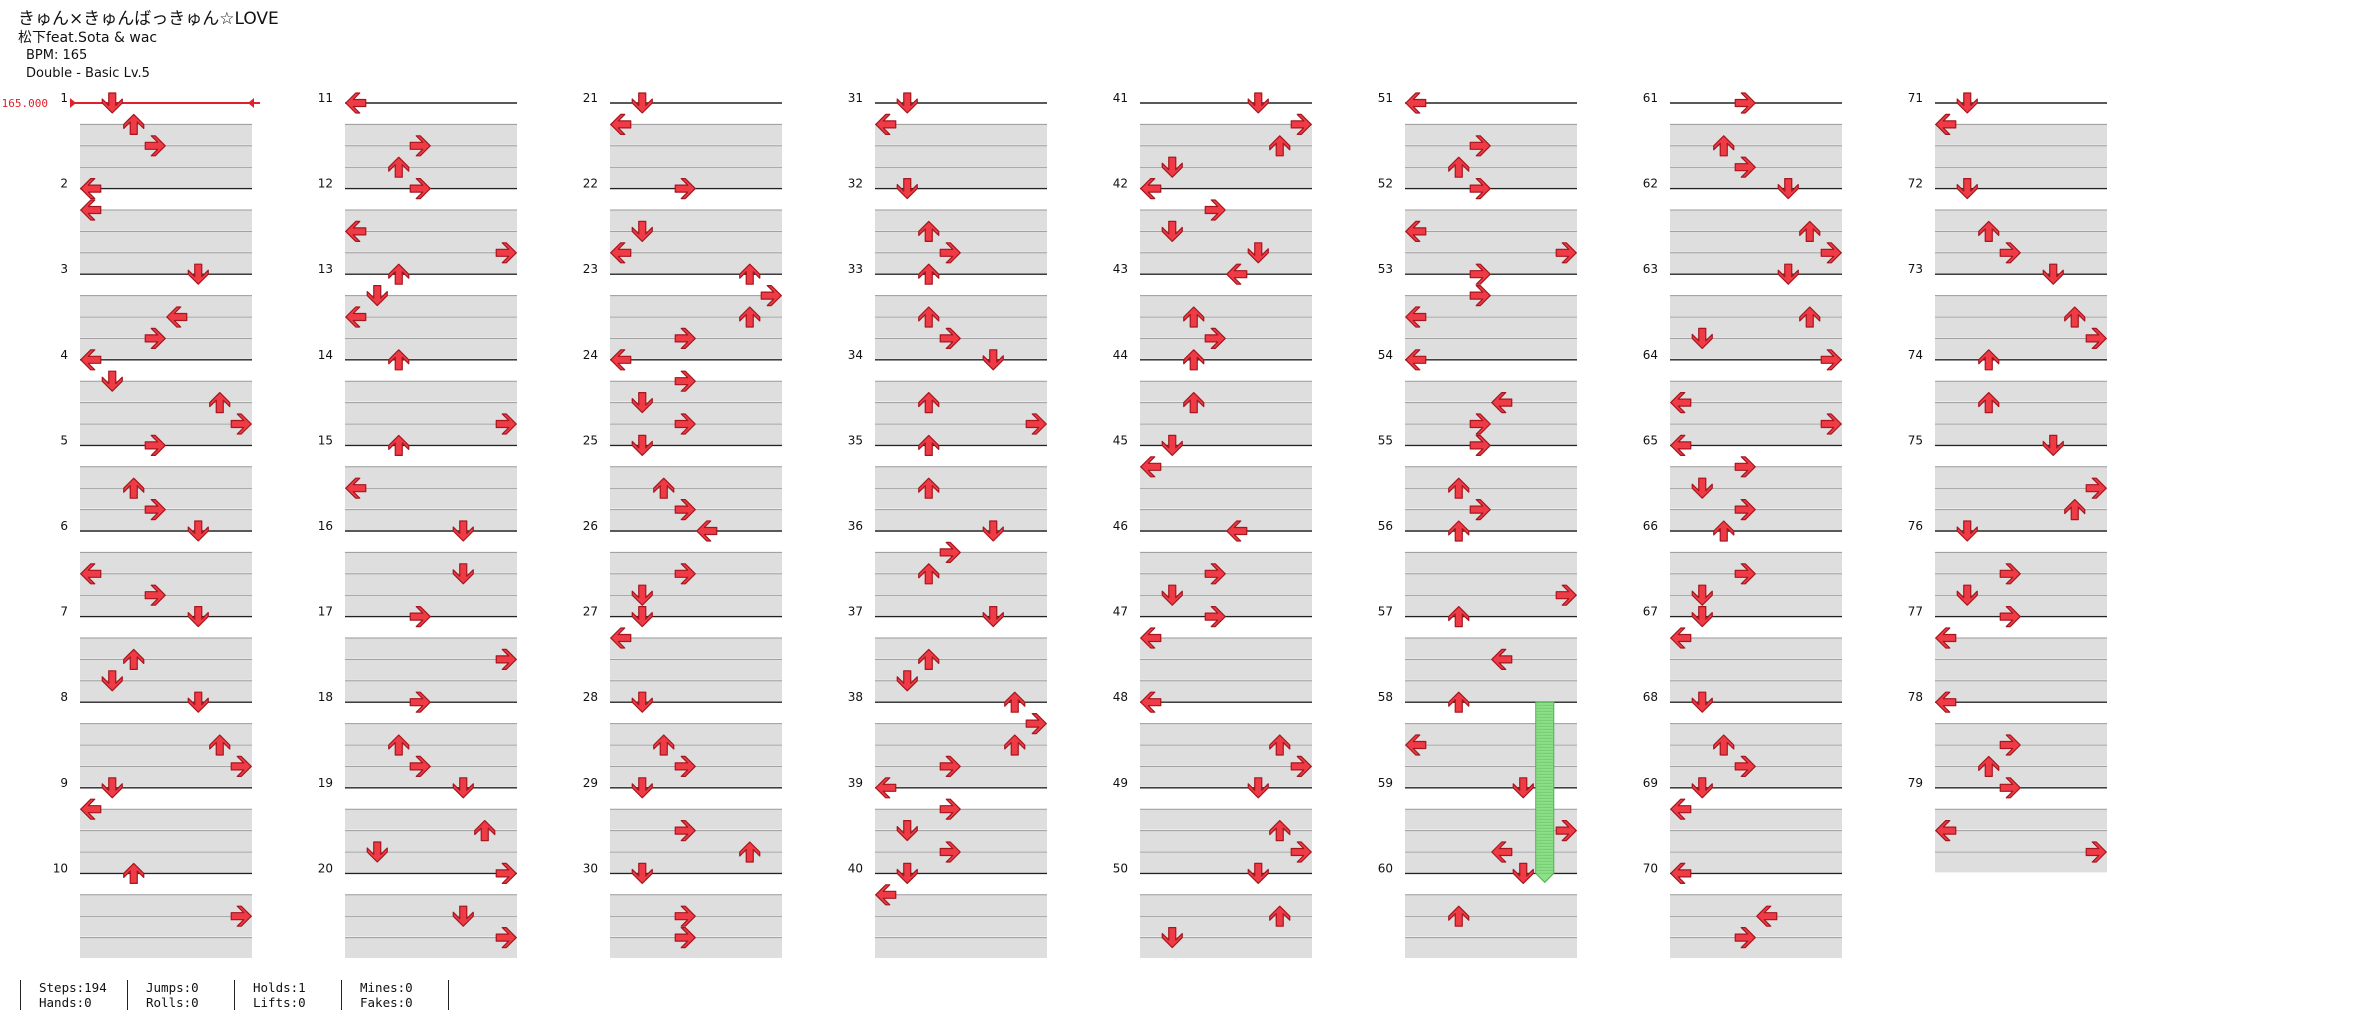 The width and height of the screenshot is (2357, 1024). Describe the element at coordinates (2007, 310) in the screenshot. I see `measure-73: 73` at that location.